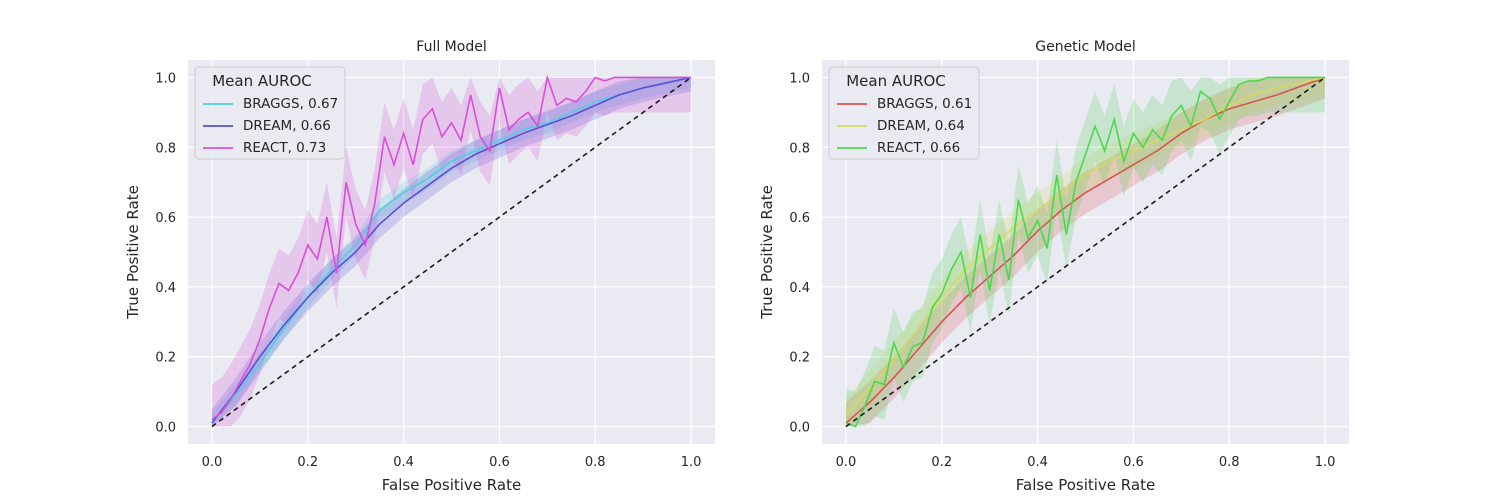 This screenshot has width=1500, height=500. I want to click on legend-entry: REACT, 0.73, so click(284, 148).